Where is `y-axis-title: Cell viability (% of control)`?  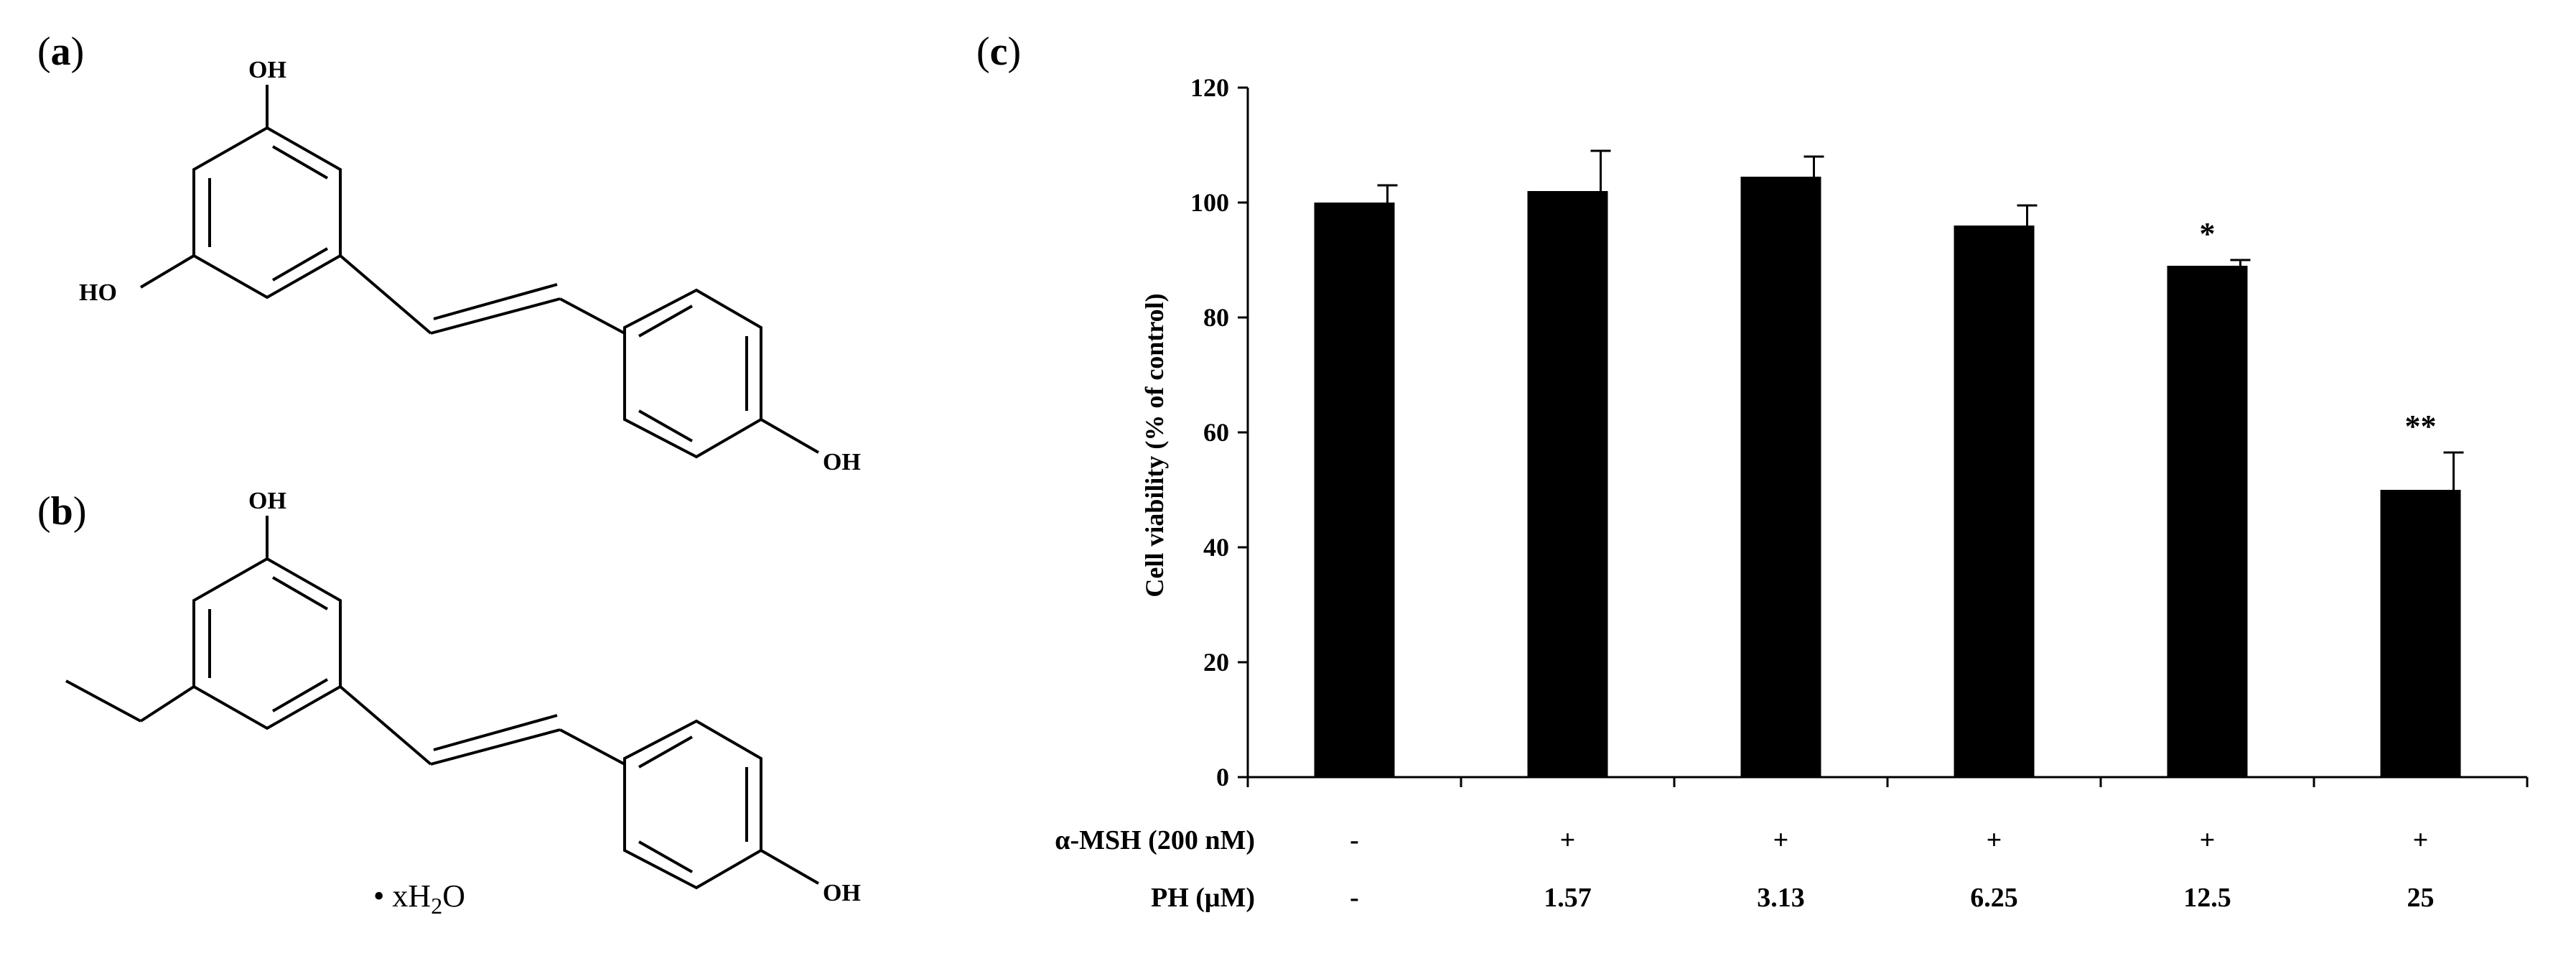
y-axis-title: Cell viability (% of control) is located at coordinates (1154, 445).